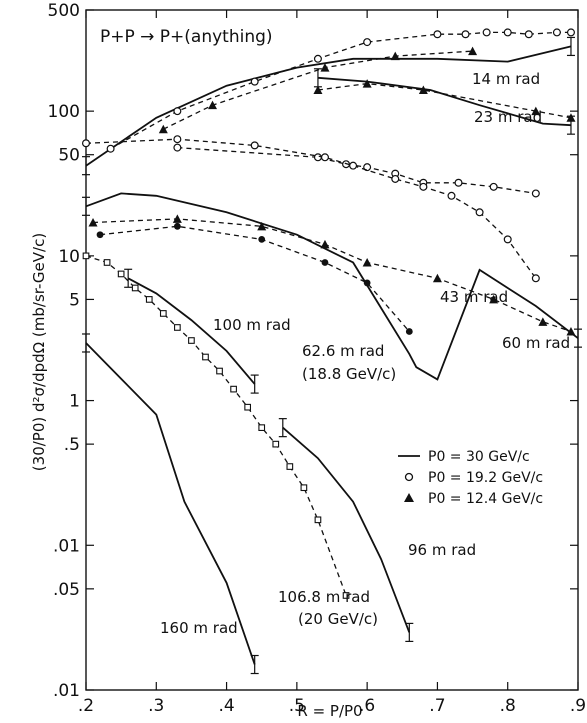  Describe the element at coordinates (252, 325) in the screenshot. I see `annotation-100: 100 m rad` at that location.